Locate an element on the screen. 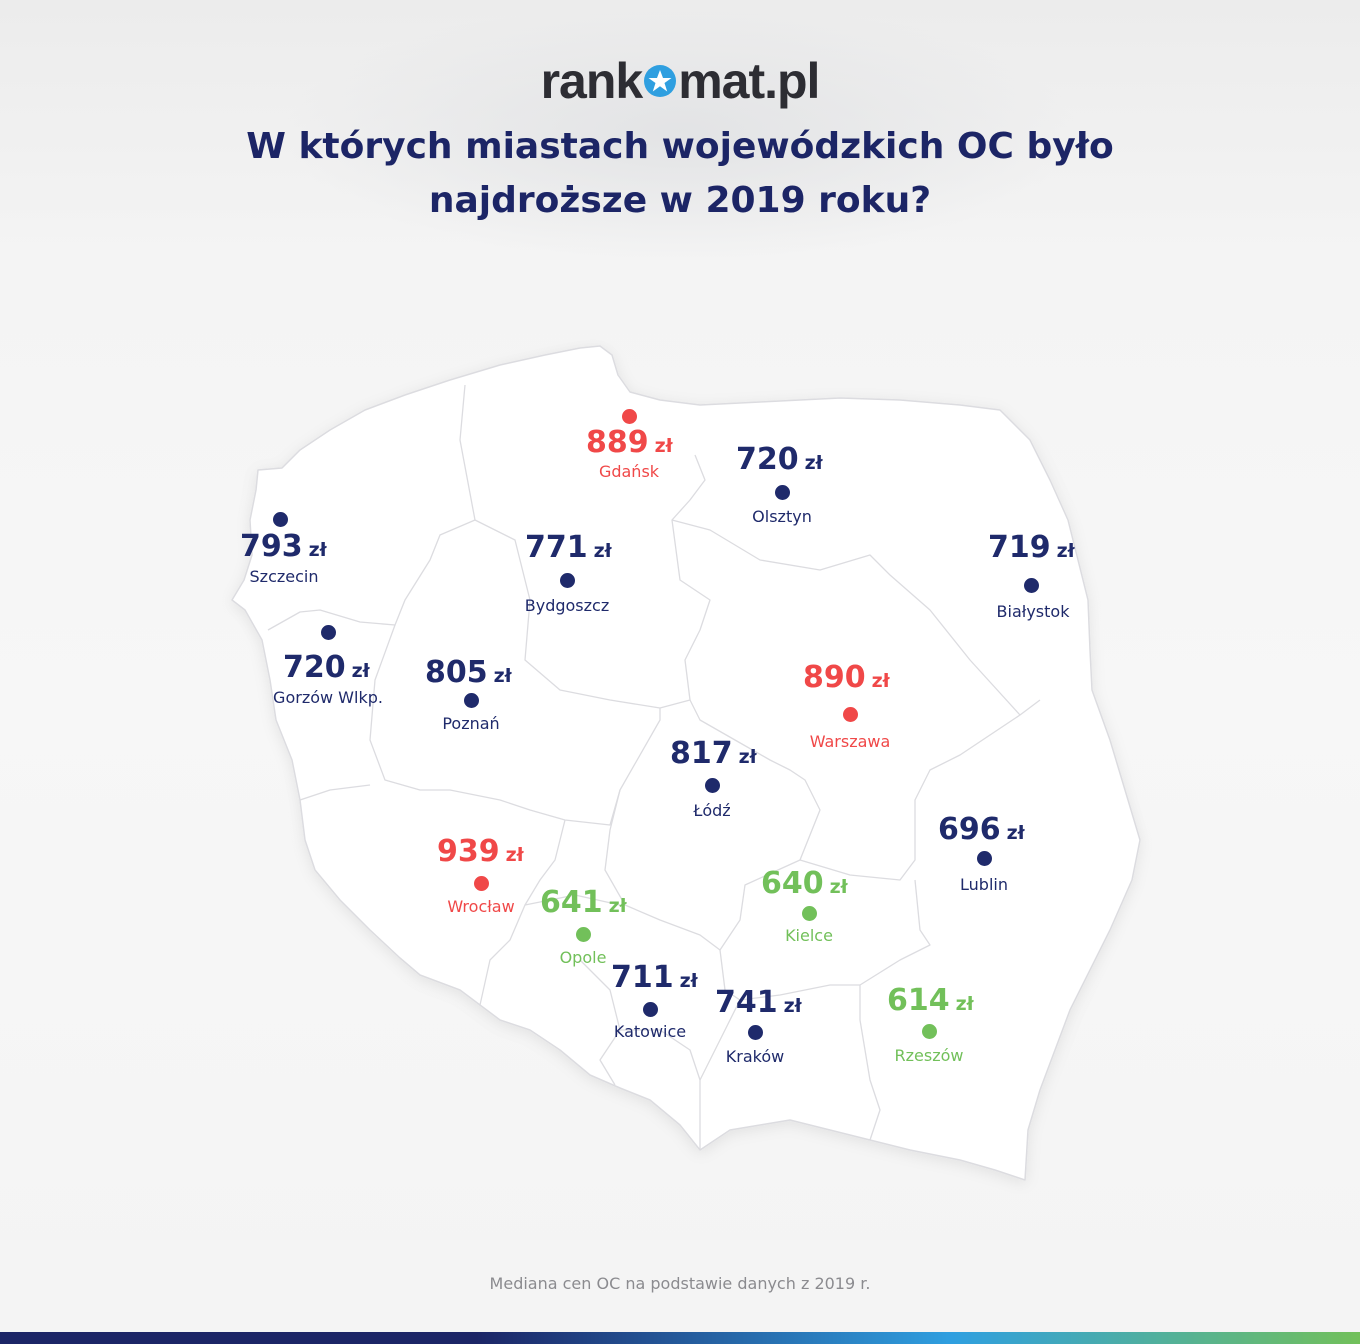 Image resolution: width=1360 pixels, height=1344 pixels. price-value: 614 is located at coordinates (918, 1000).